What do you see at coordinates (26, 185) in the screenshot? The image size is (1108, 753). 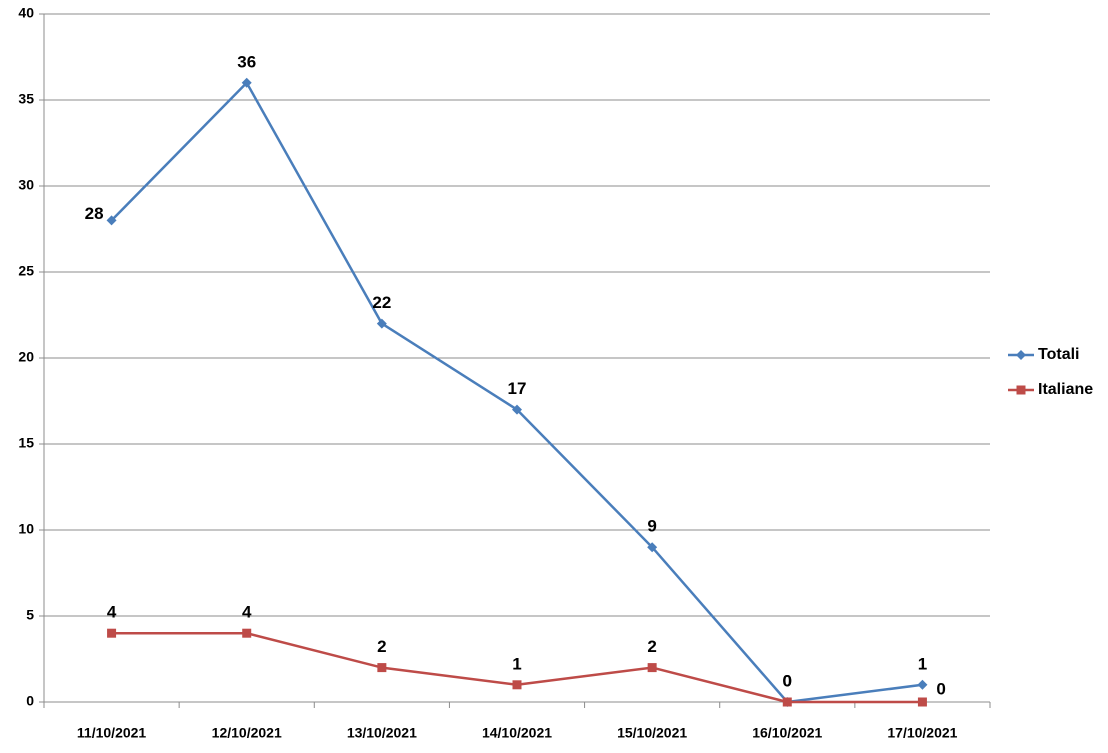 I see `y-tick-label: 30` at bounding box center [26, 185].